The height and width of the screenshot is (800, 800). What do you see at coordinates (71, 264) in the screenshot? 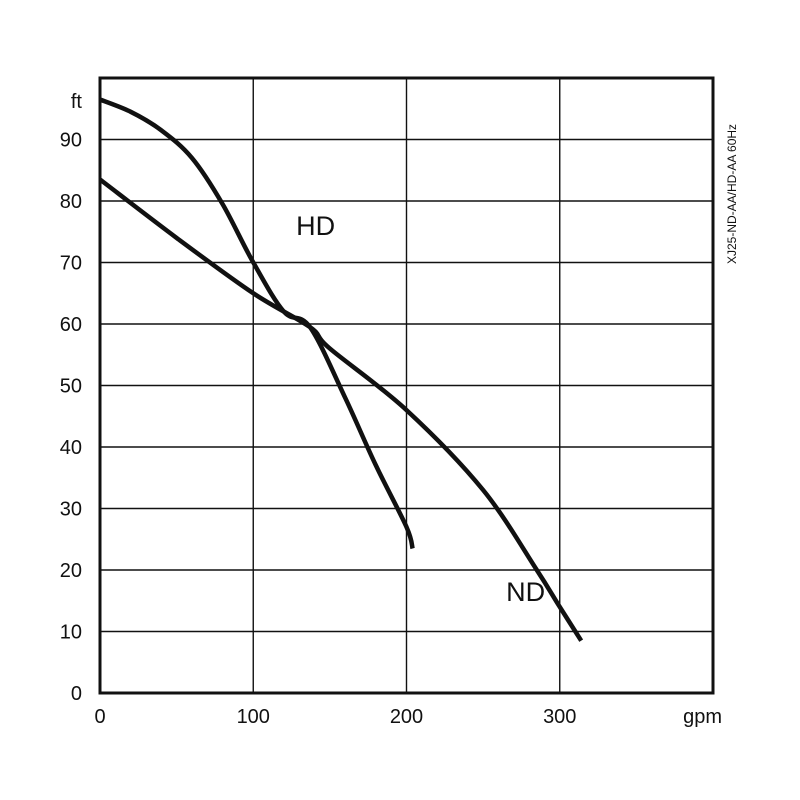
I see `y-tick-label: 70` at bounding box center [71, 264].